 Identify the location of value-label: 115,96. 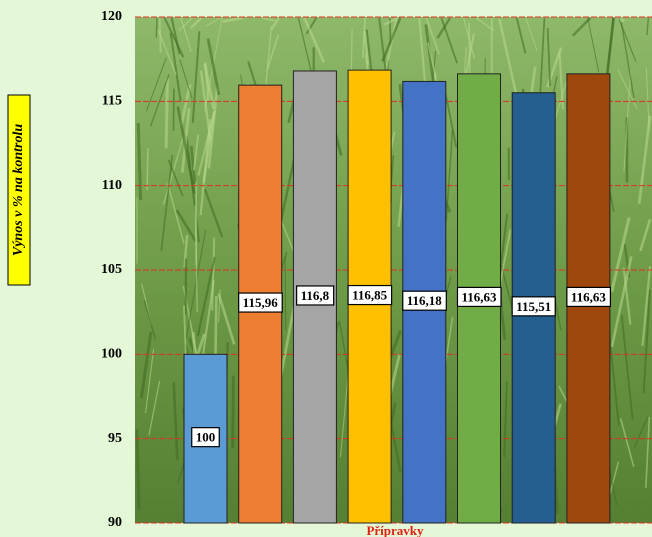
(261, 302).